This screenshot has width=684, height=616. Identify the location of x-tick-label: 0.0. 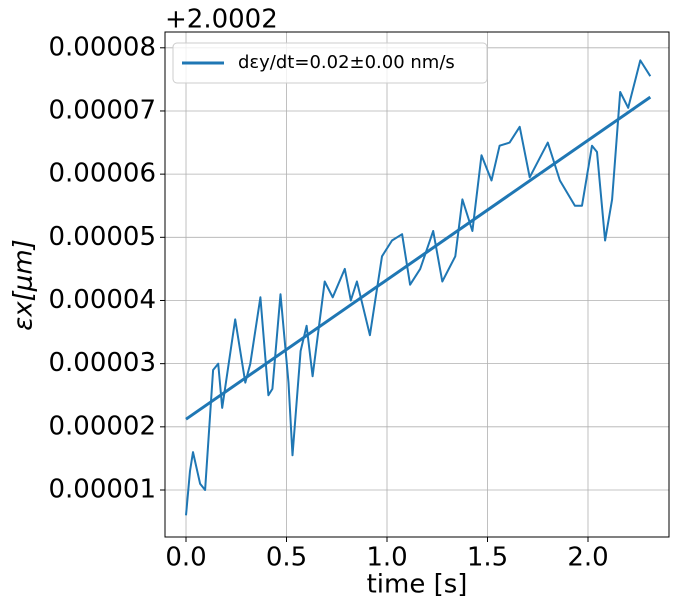
(185, 558).